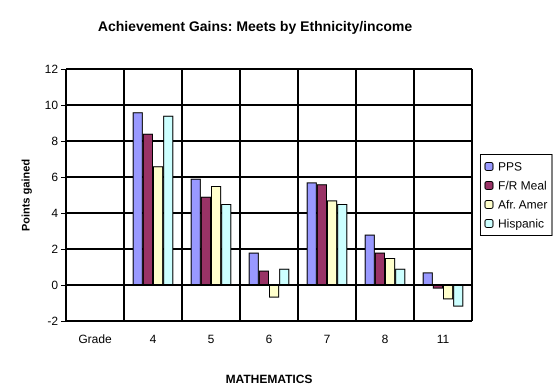 The height and width of the screenshot is (390, 556). I want to click on y-tick-label: 4, so click(54, 213).